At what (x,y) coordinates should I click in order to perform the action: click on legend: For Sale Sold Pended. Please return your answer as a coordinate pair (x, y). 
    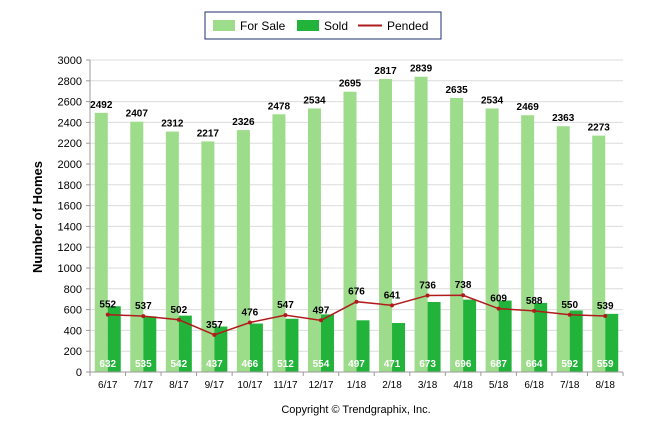
    Looking at the image, I should click on (323, 25).